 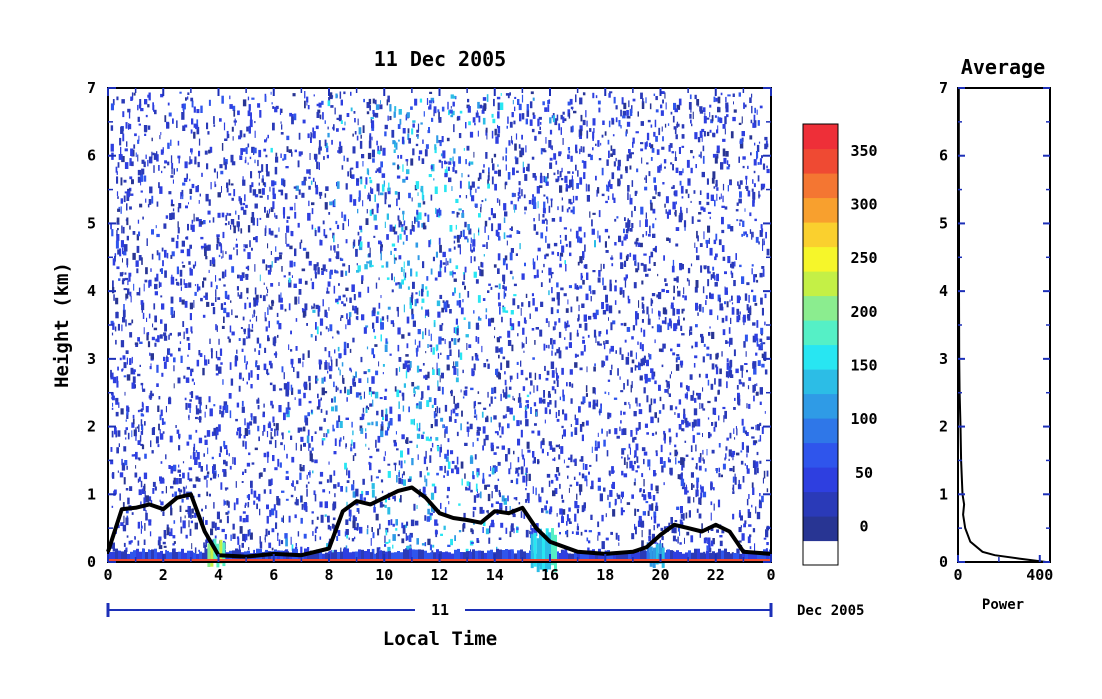 I want to click on average-y-tick-label: 7, so click(x=943, y=88).